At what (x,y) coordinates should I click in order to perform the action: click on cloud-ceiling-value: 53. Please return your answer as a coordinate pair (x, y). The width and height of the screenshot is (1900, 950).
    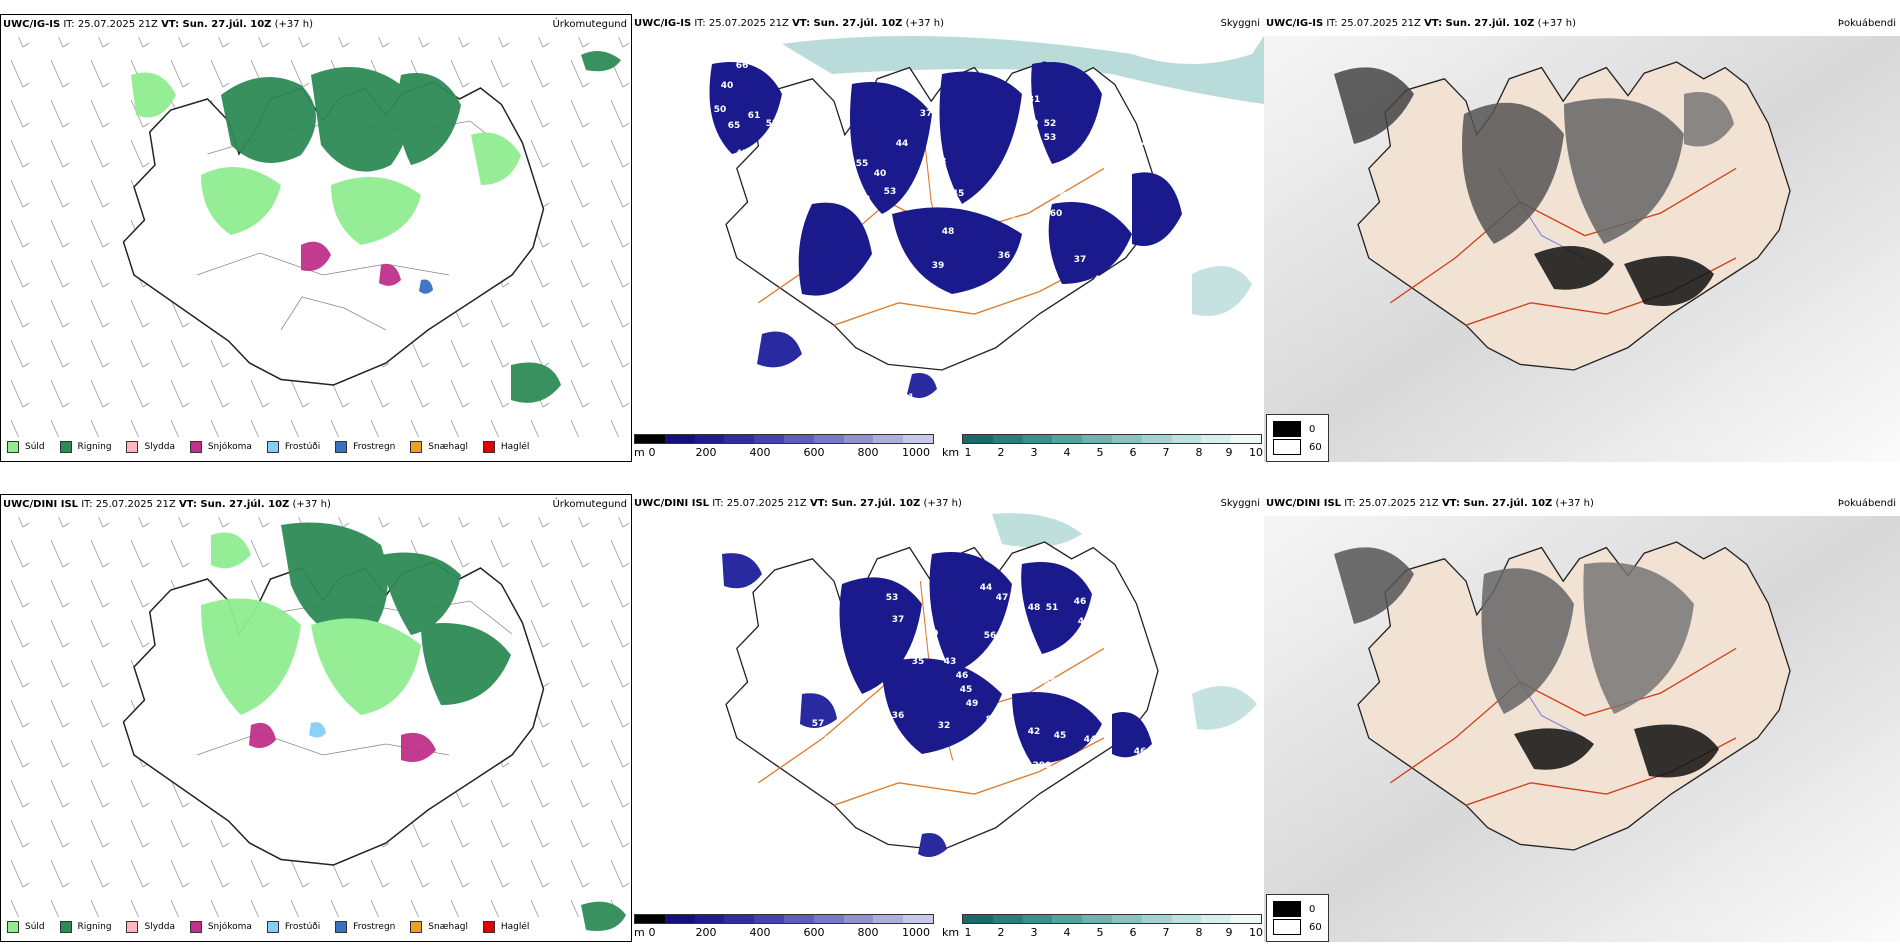
    Looking at the image, I should click on (1112, 686).